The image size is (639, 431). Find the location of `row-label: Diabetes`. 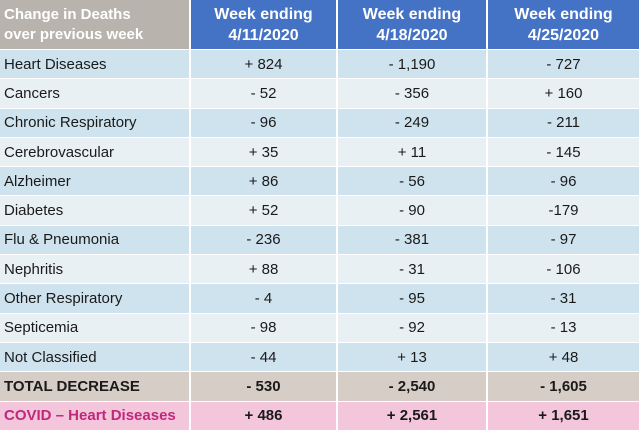

row-label: Diabetes is located at coordinates (95, 210).